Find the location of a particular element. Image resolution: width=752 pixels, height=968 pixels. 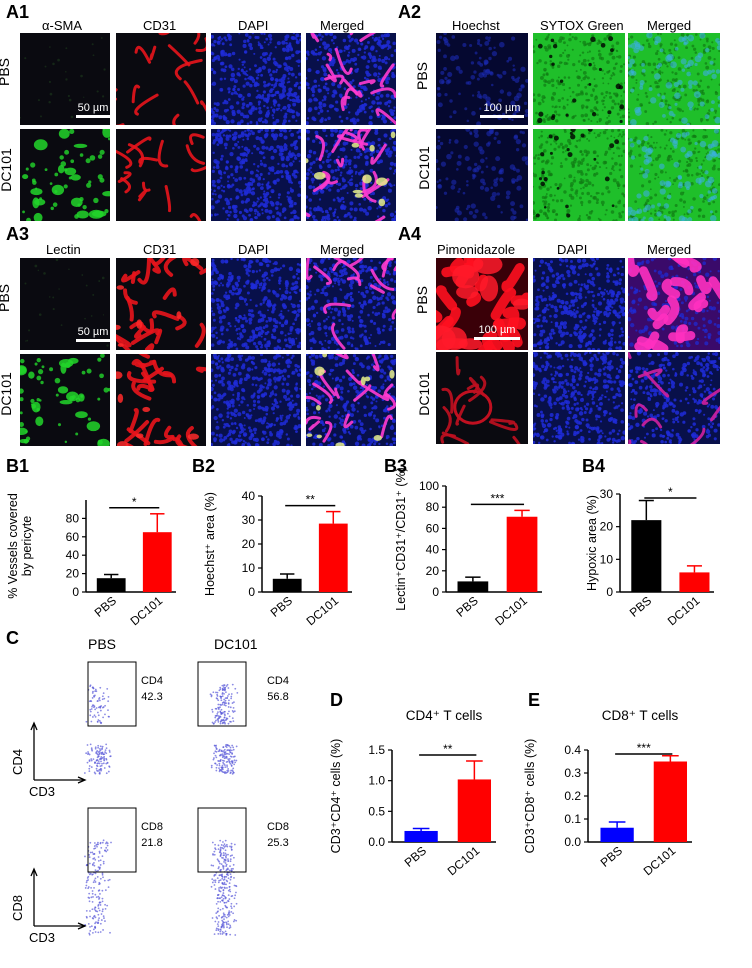

gate-percentage: 56.8 is located at coordinates (277, 697).